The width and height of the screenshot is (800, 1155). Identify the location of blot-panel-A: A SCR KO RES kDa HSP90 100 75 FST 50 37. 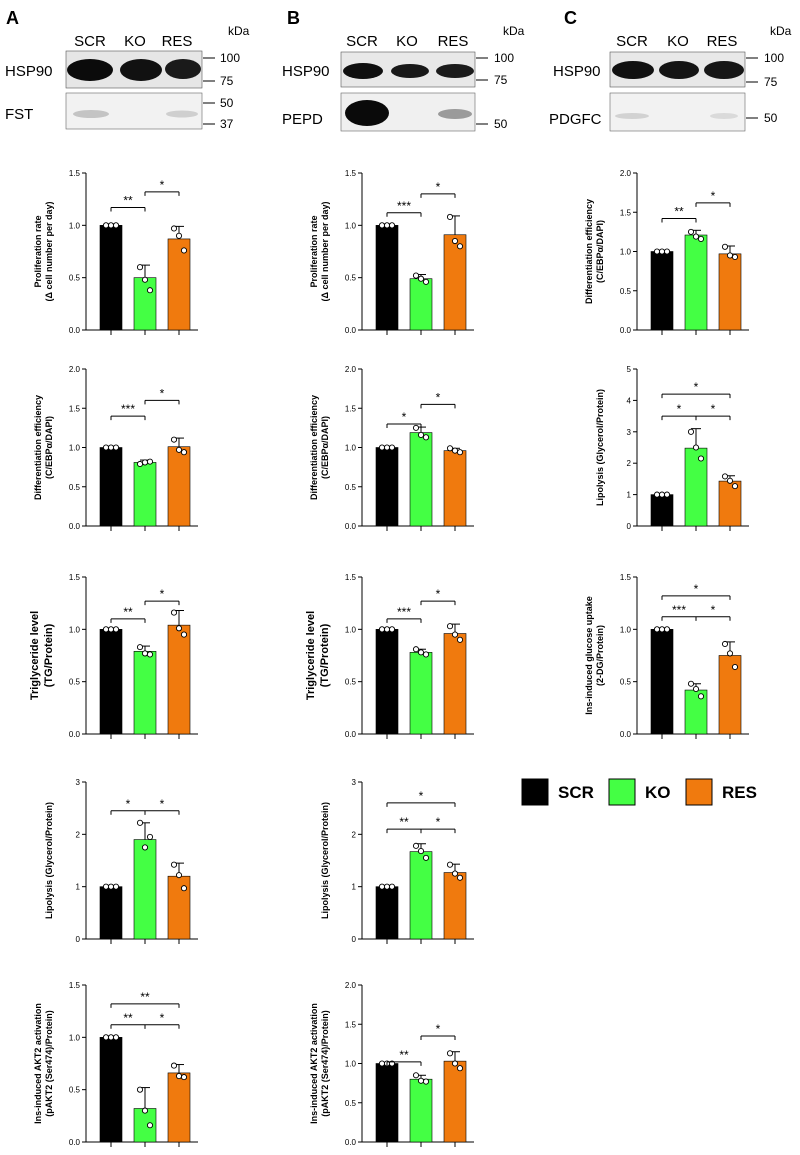
(127, 69).